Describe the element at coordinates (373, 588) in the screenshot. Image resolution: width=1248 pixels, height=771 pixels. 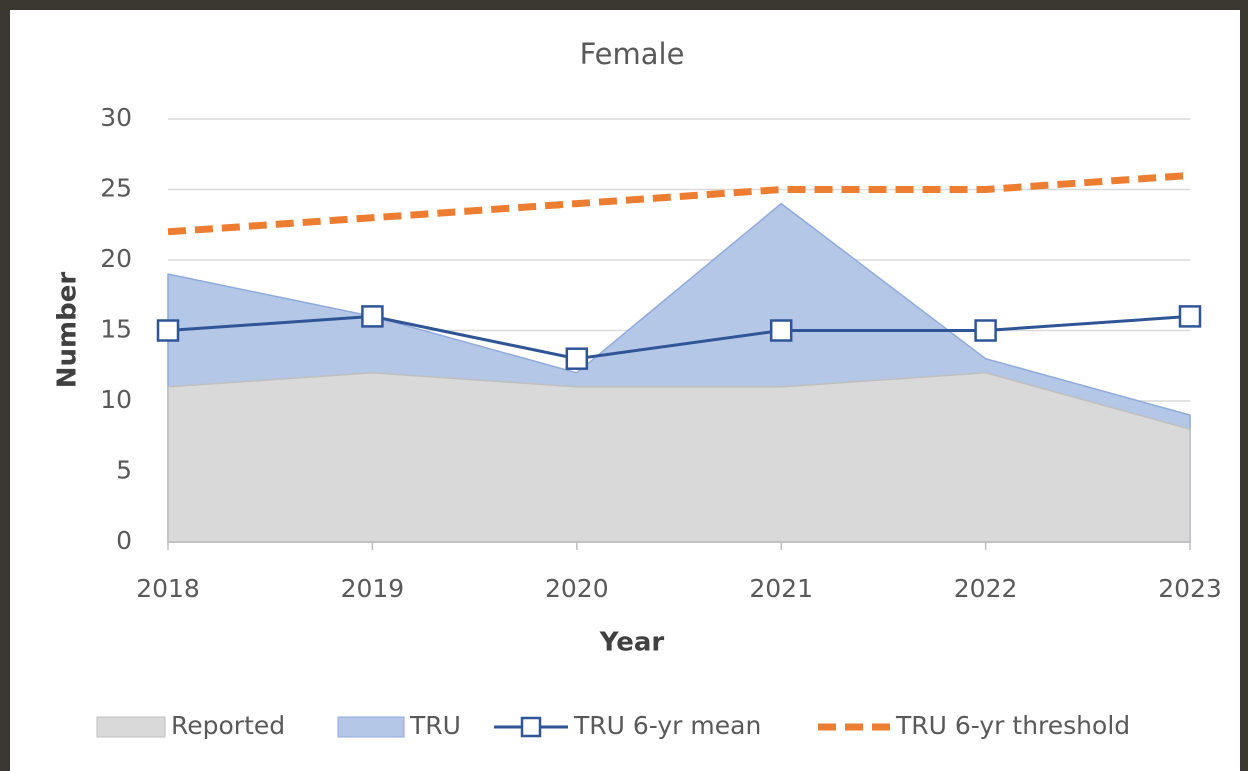
I see `x-tick-label: 2019` at that location.